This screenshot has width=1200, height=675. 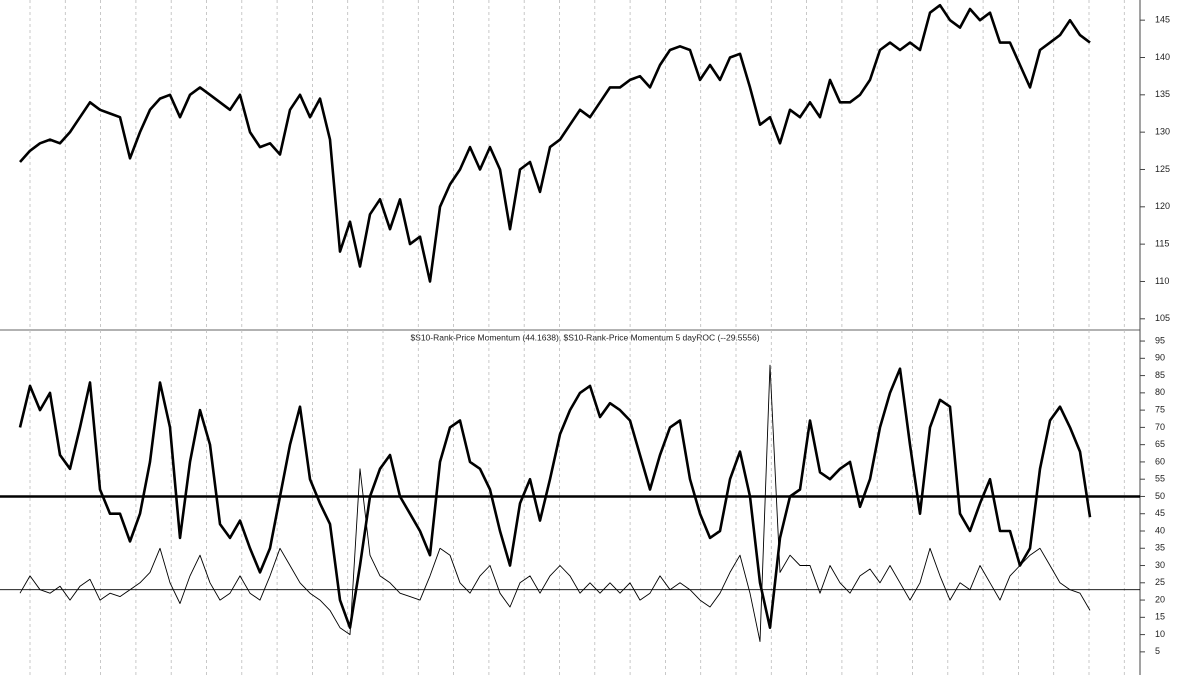 I want to click on y-tick-label: 70, so click(x=1160, y=427).